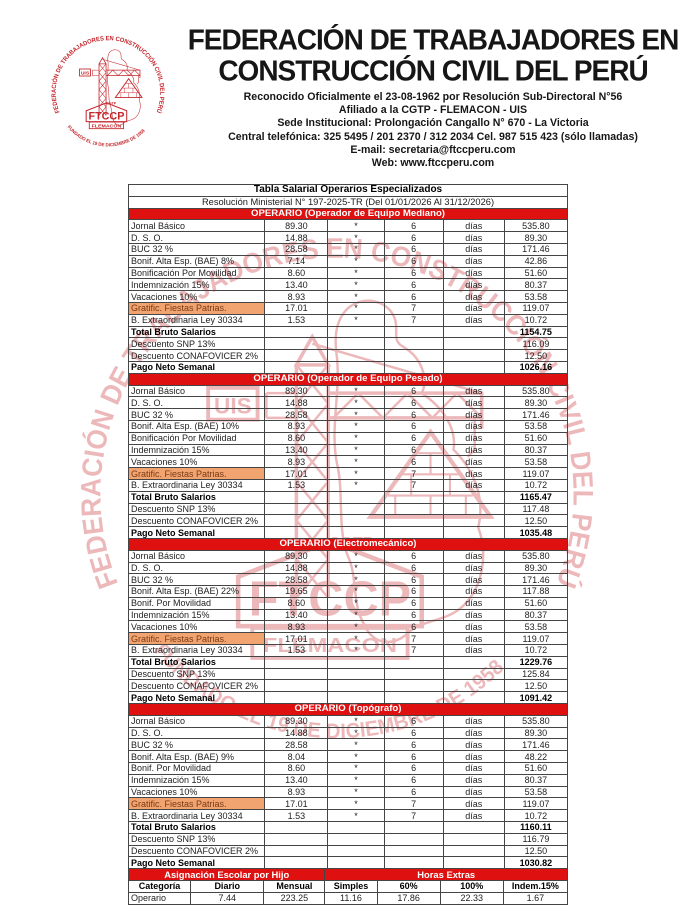  I want to click on weekly-total: 119.07, so click(536, 804).